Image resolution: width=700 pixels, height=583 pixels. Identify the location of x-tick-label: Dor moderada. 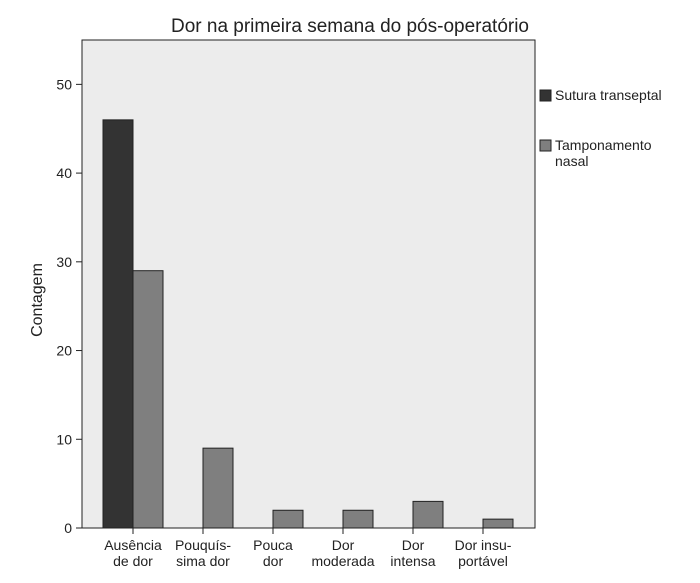
(342, 553).